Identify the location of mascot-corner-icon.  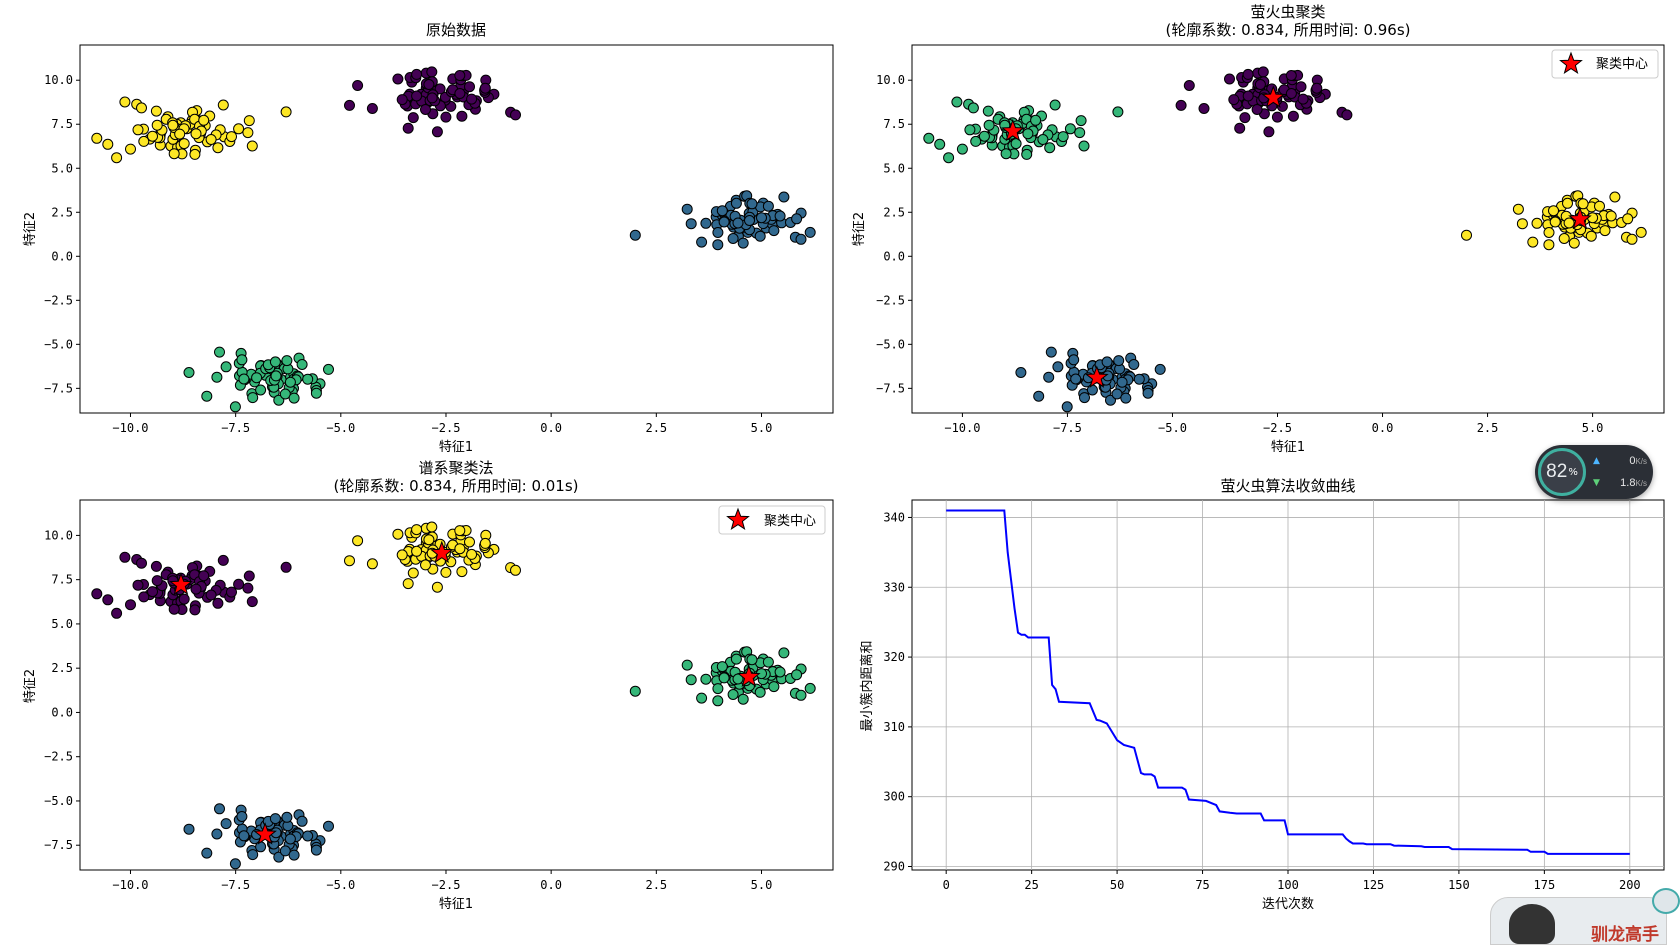
(1666, 901).